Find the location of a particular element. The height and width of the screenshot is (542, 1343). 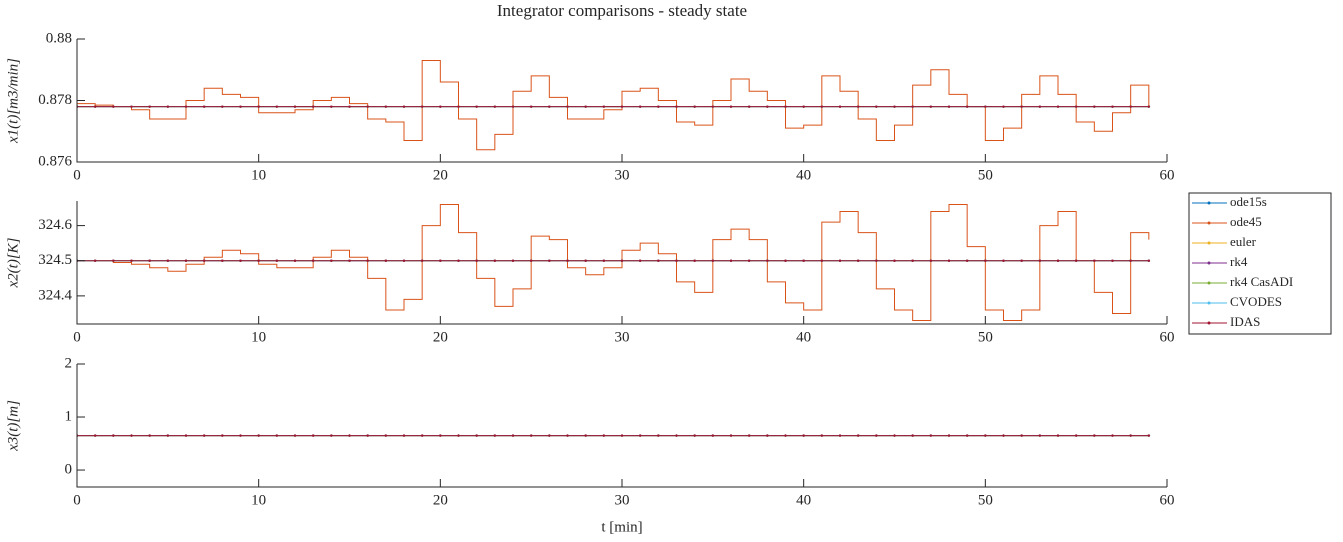

x-tick-label: 40 is located at coordinates (803, 337).